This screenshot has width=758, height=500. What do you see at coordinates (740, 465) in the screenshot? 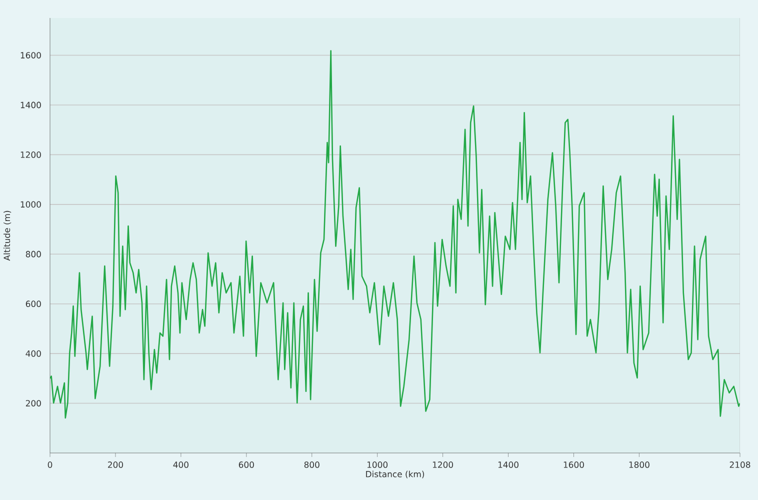
I see `x-tick-label: 2108` at bounding box center [740, 465].